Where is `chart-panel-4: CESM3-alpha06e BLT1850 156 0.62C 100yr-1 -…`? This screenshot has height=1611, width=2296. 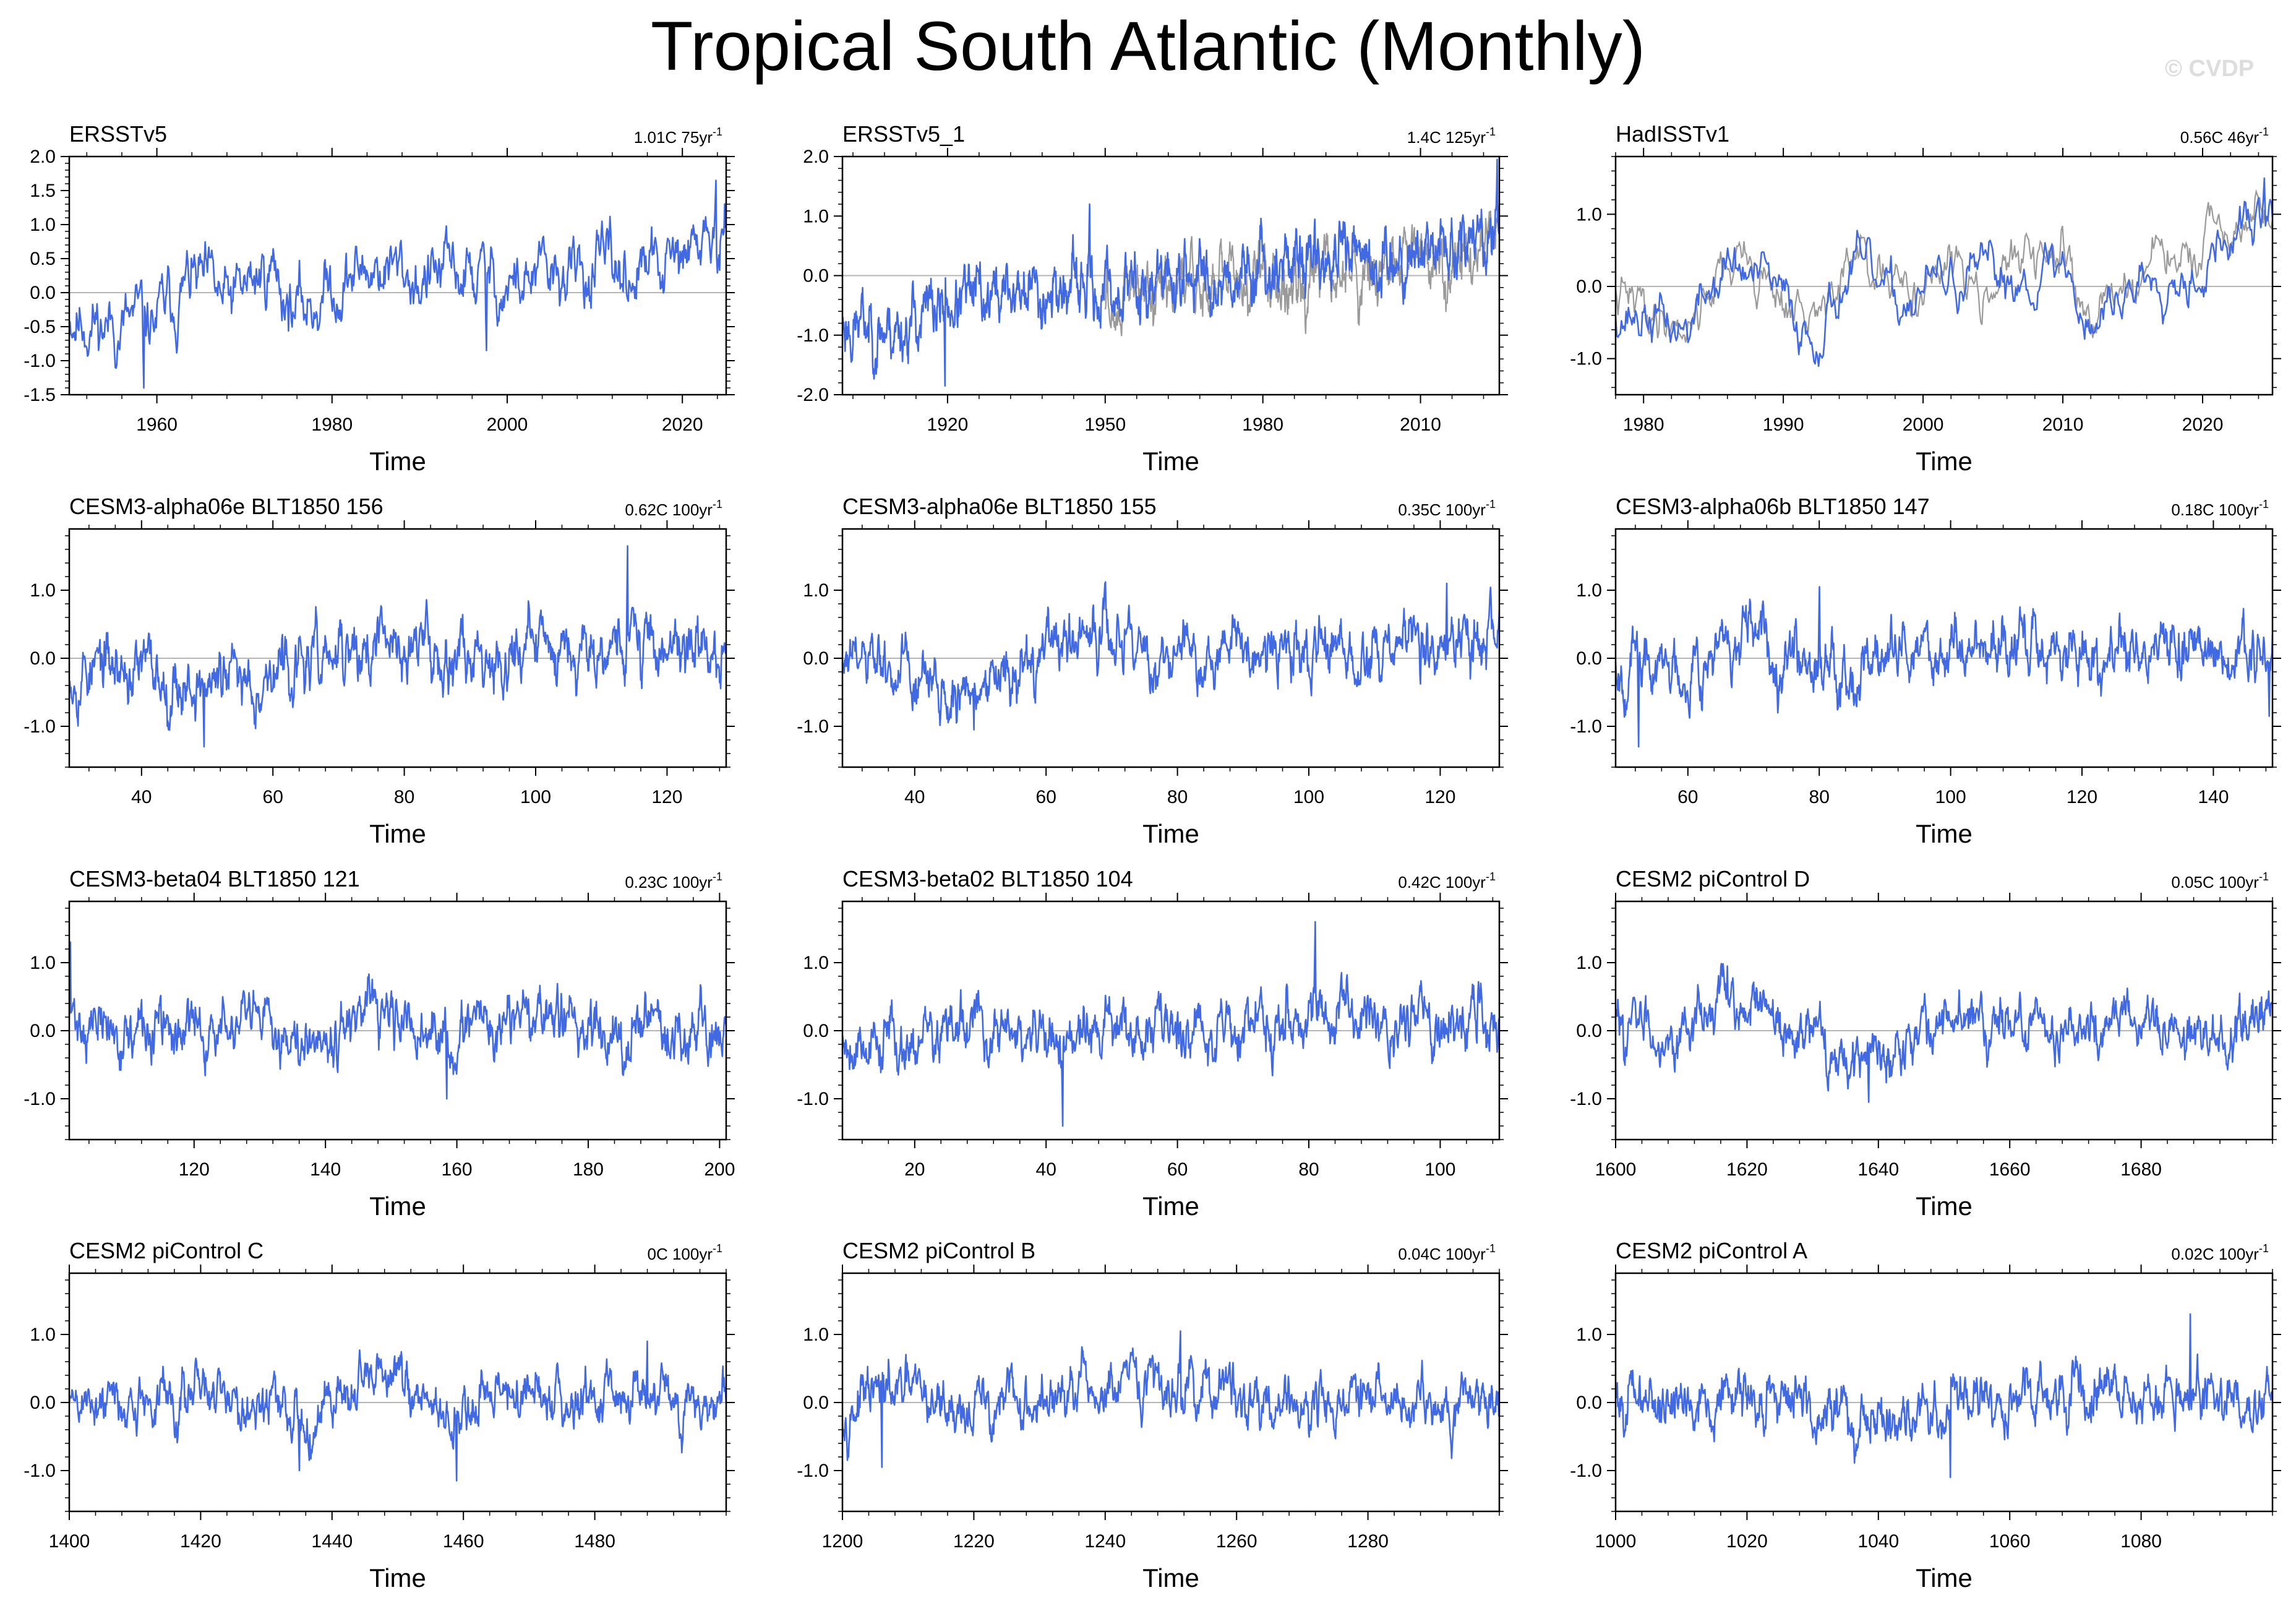 chart-panel-4: CESM3-alpha06e BLT1850 156 0.62C 100yr-1 -… is located at coordinates (379, 671).